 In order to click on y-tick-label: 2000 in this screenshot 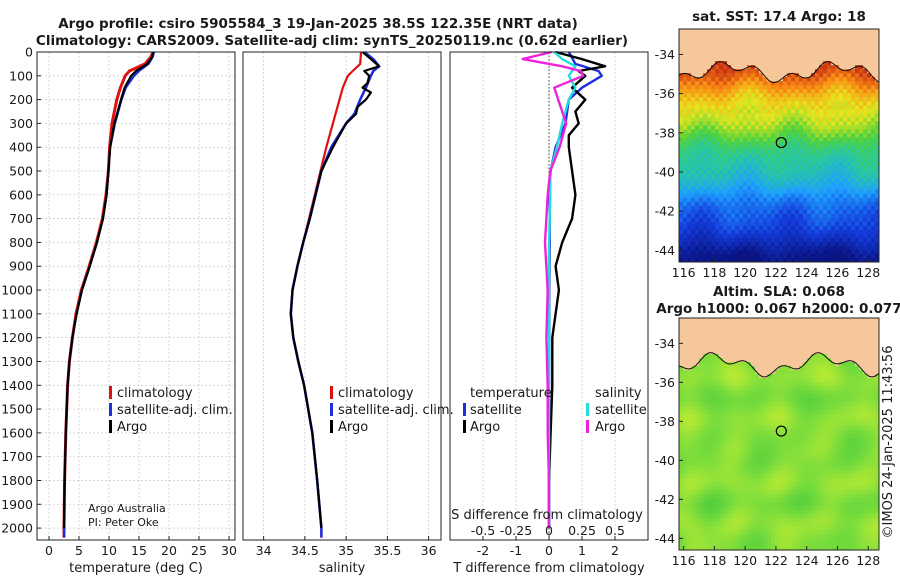, I will do `click(17, 528)`.